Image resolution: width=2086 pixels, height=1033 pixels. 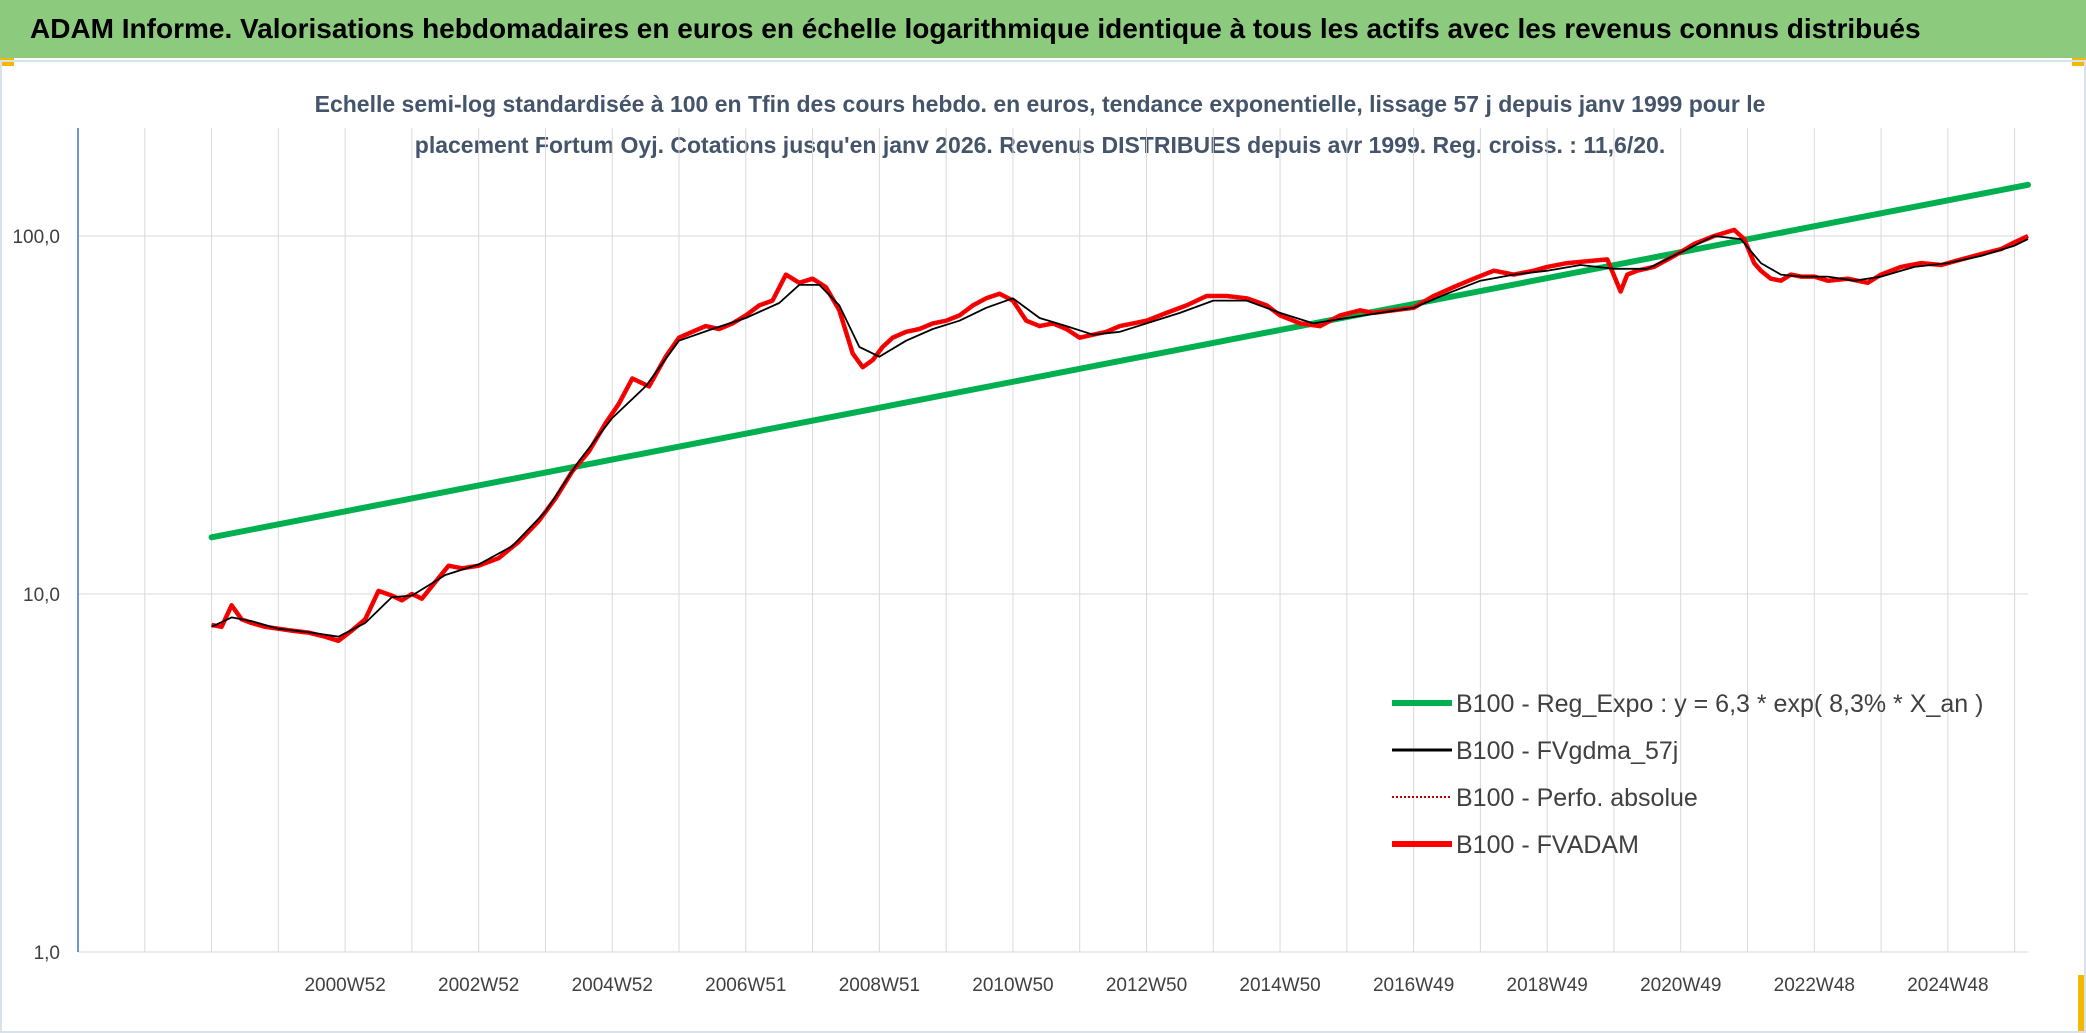 What do you see at coordinates (1547, 845) in the screenshot?
I see `legend-label-3: B100 - FVADAM` at bounding box center [1547, 845].